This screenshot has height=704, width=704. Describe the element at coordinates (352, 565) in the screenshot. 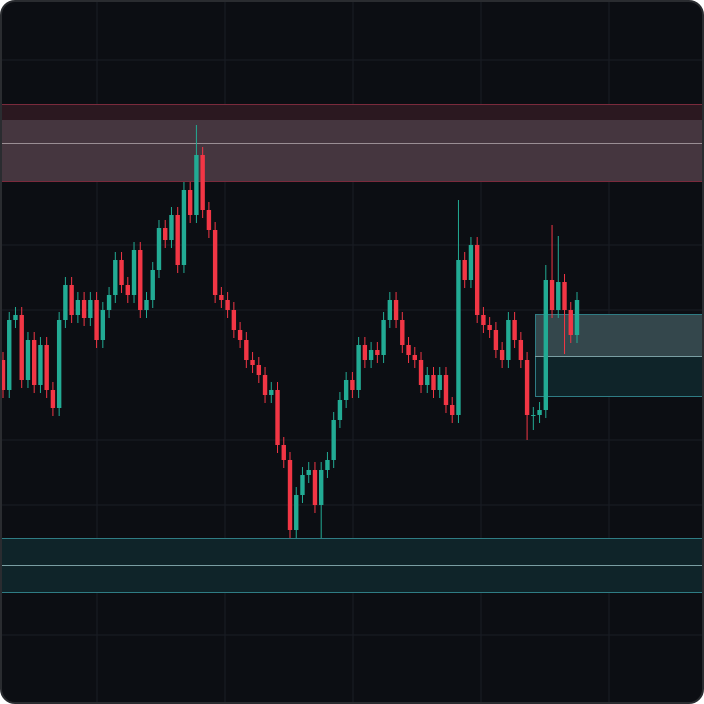

I see `demand-zone` at that location.